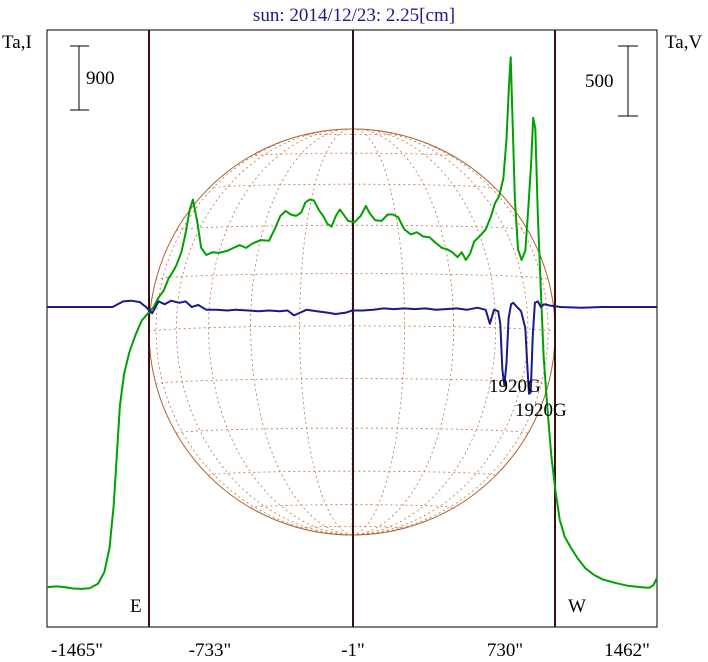 The height and width of the screenshot is (662, 708). What do you see at coordinates (577, 606) in the screenshot?
I see `west-limb-label: W` at bounding box center [577, 606].